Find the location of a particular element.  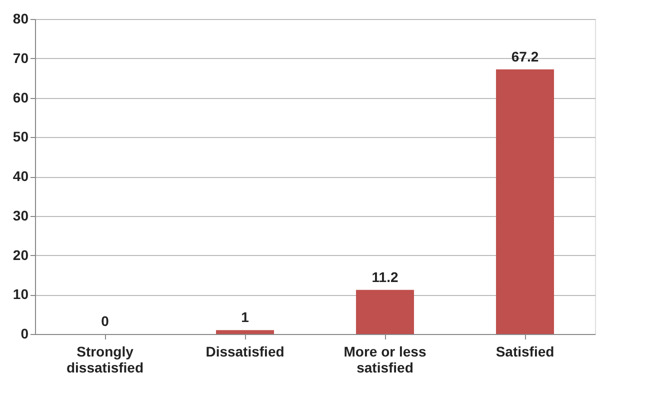

y-tick-label: 80 is located at coordinates (20, 18).